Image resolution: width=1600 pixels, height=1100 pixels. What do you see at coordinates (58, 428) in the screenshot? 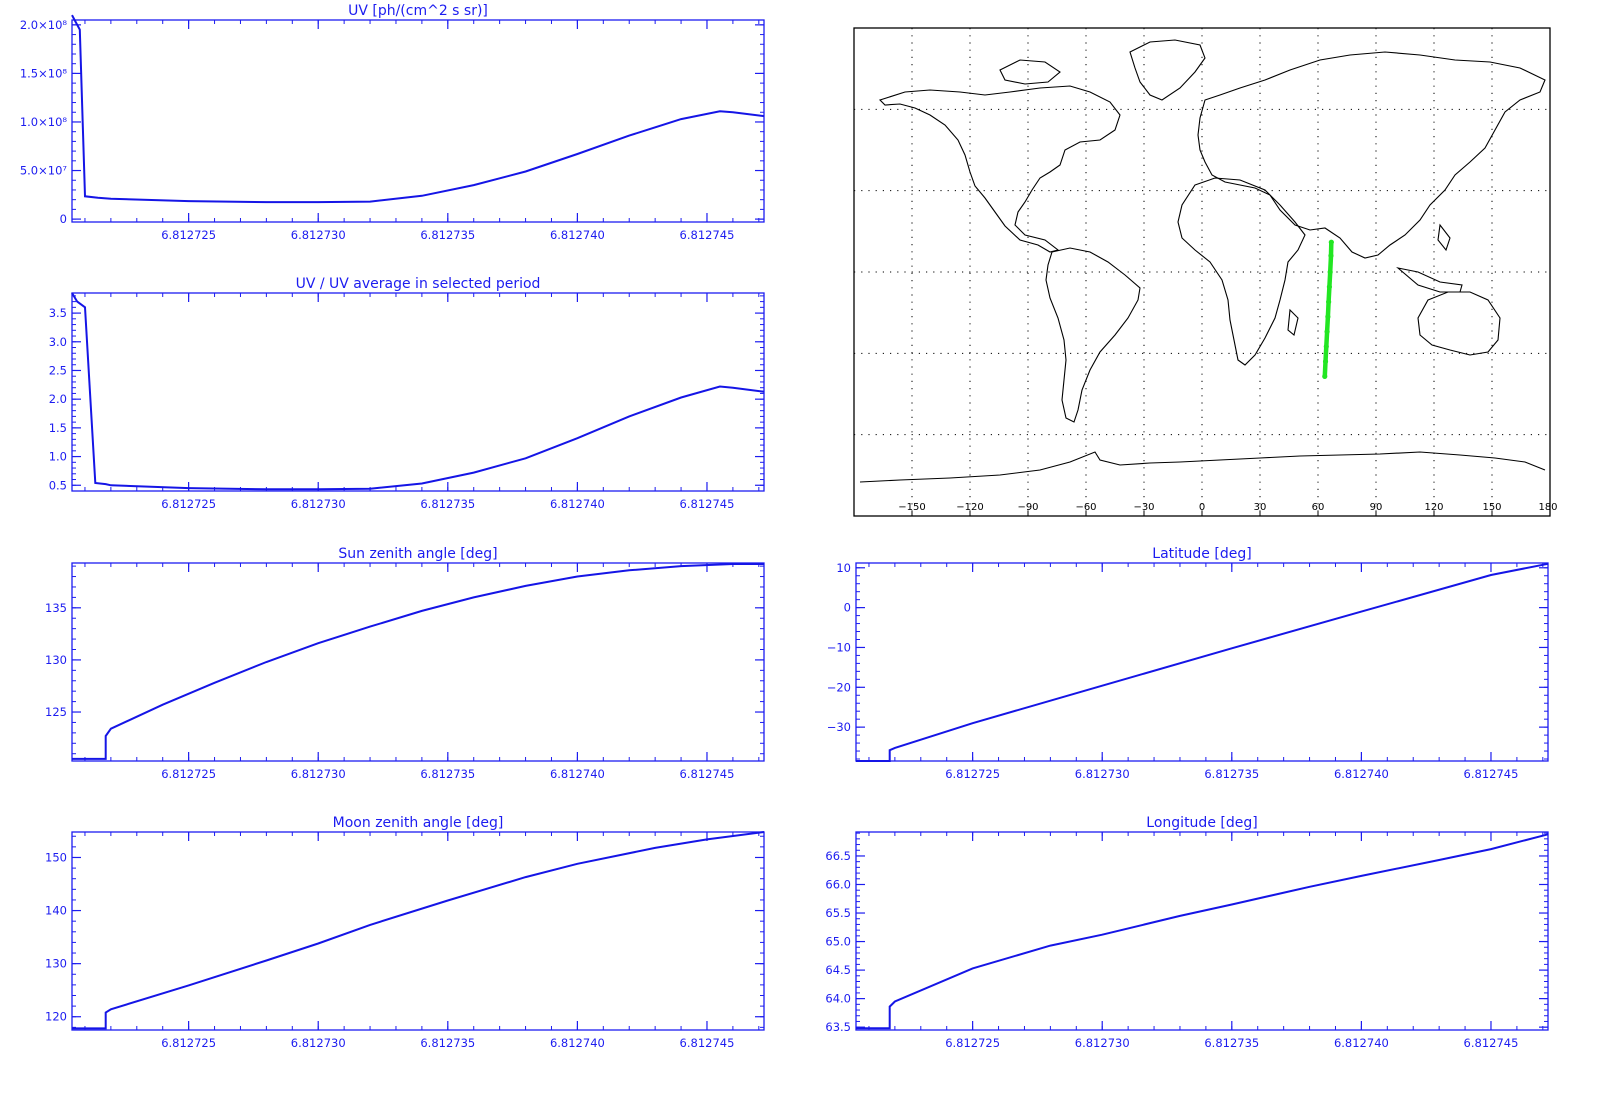
I see `y-tick-label: 1.5` at bounding box center [58, 428].